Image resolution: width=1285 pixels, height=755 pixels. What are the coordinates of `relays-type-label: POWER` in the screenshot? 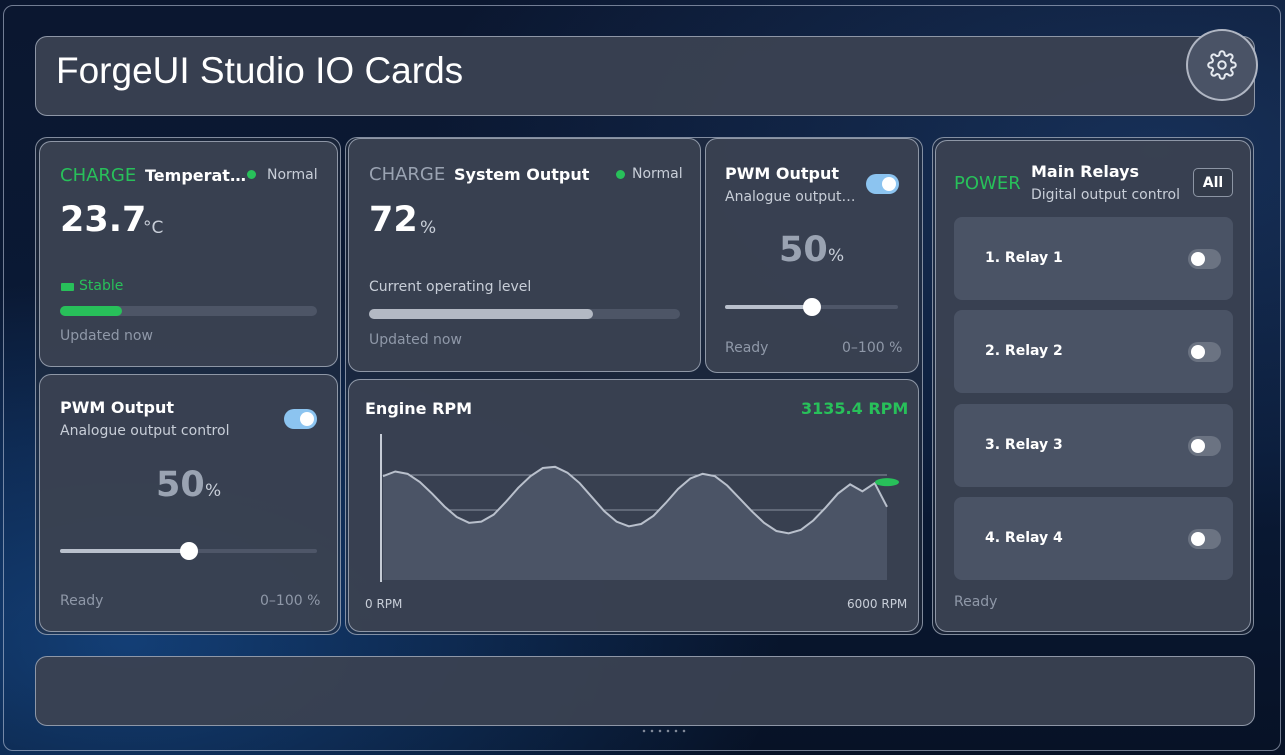 It's located at (987, 183).